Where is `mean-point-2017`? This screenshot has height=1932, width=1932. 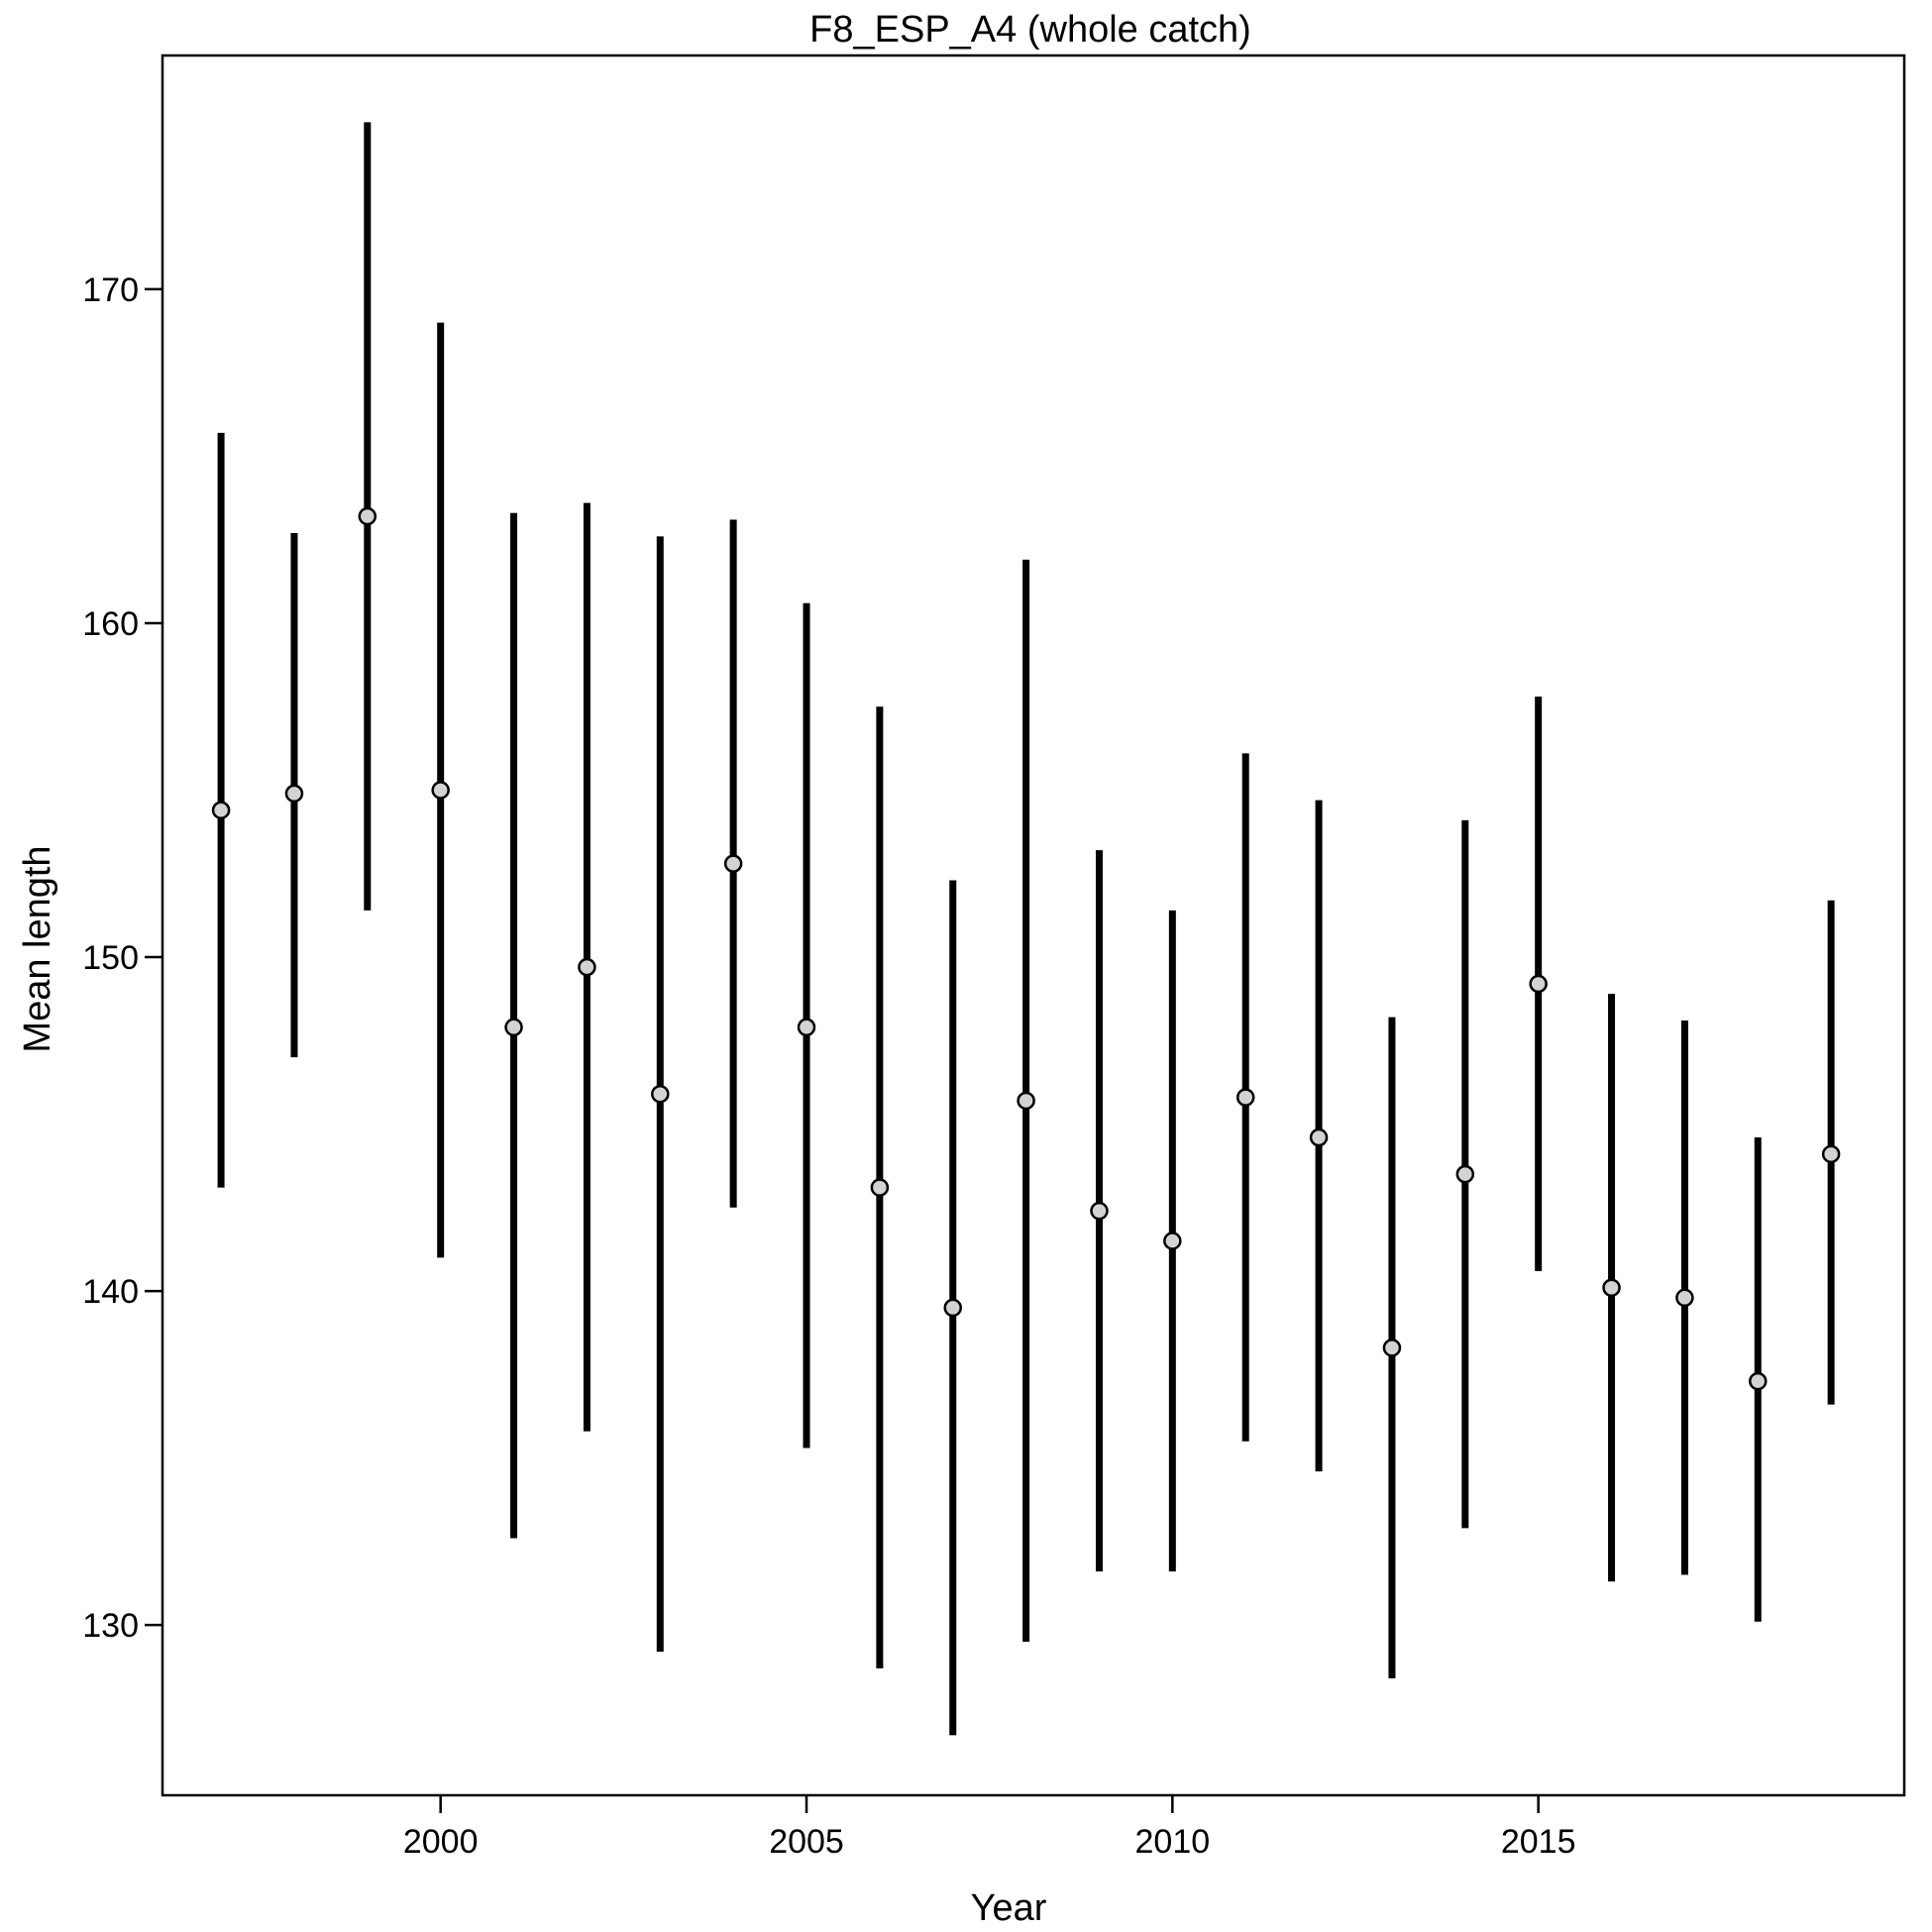 mean-point-2017 is located at coordinates (1684, 1298).